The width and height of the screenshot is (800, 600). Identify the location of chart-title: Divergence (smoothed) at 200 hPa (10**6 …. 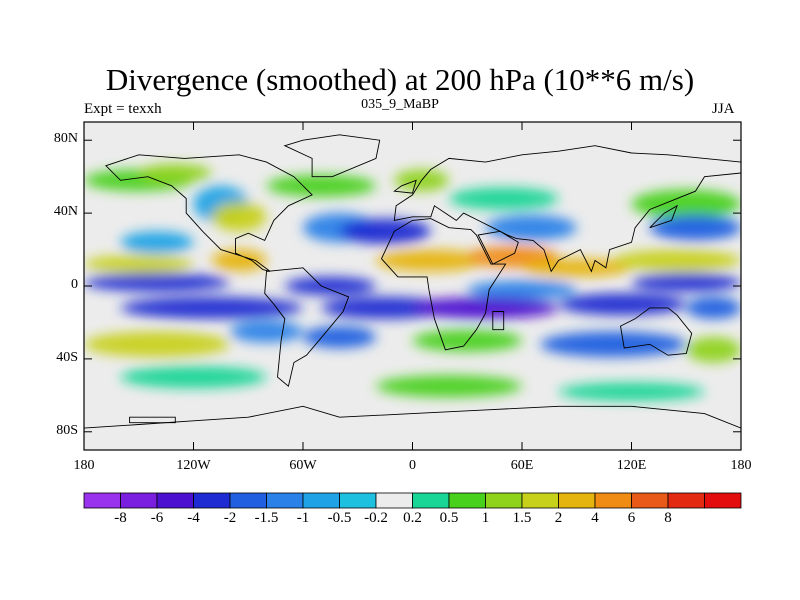
(400, 79).